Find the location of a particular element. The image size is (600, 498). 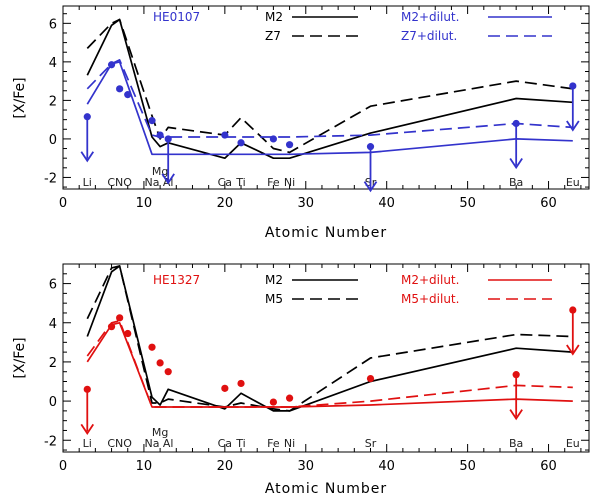

panel-title: HE0107 is located at coordinates (176, 17).